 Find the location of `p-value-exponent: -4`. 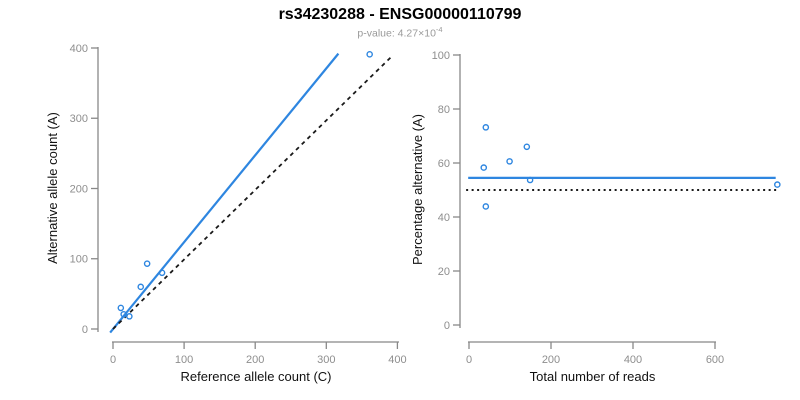

p-value-exponent: -4 is located at coordinates (439, 29).